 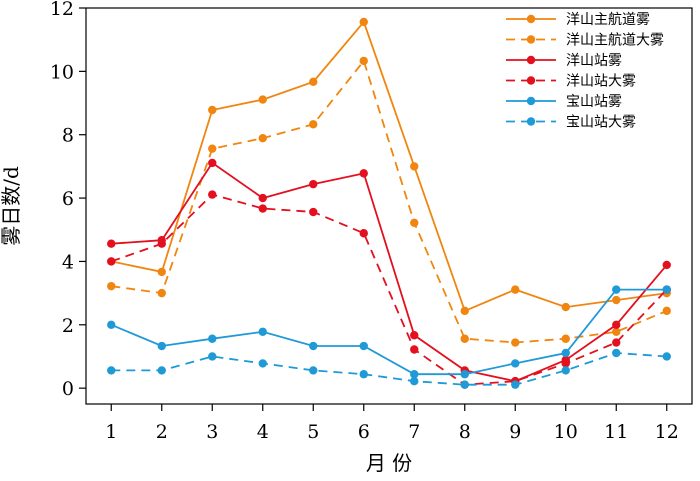 What do you see at coordinates (564, 102) in the screenshot?
I see `legend-item: 宝山站雾` at bounding box center [564, 102].